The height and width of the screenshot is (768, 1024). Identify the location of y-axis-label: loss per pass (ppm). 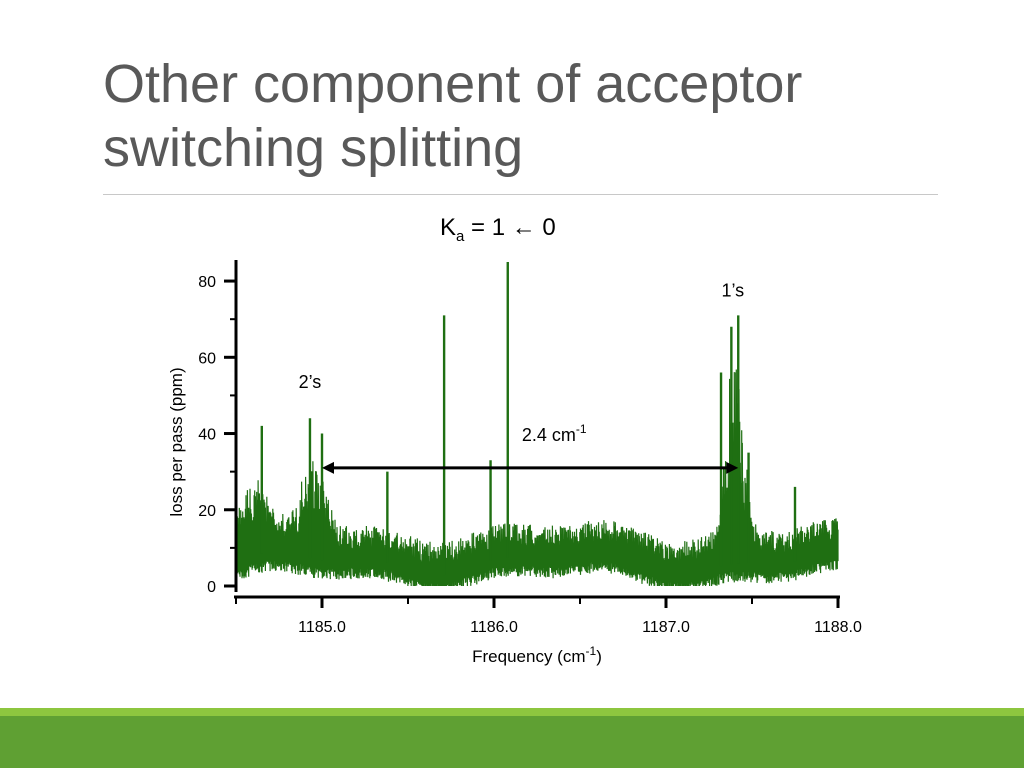
(176, 441).